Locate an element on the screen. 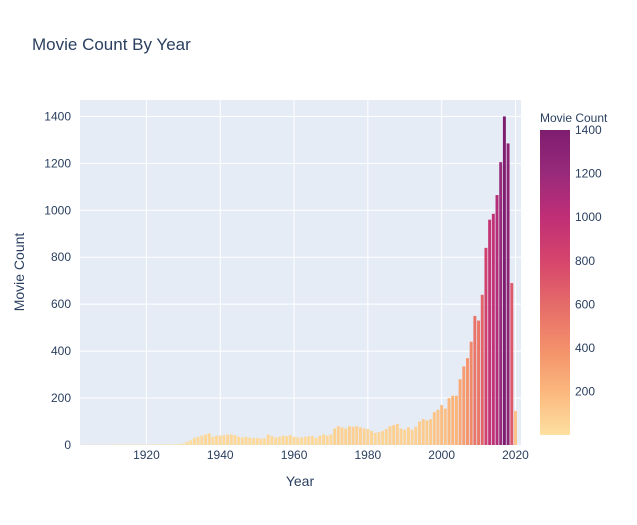  colorbar-title: Movie Count is located at coordinates (574, 118).